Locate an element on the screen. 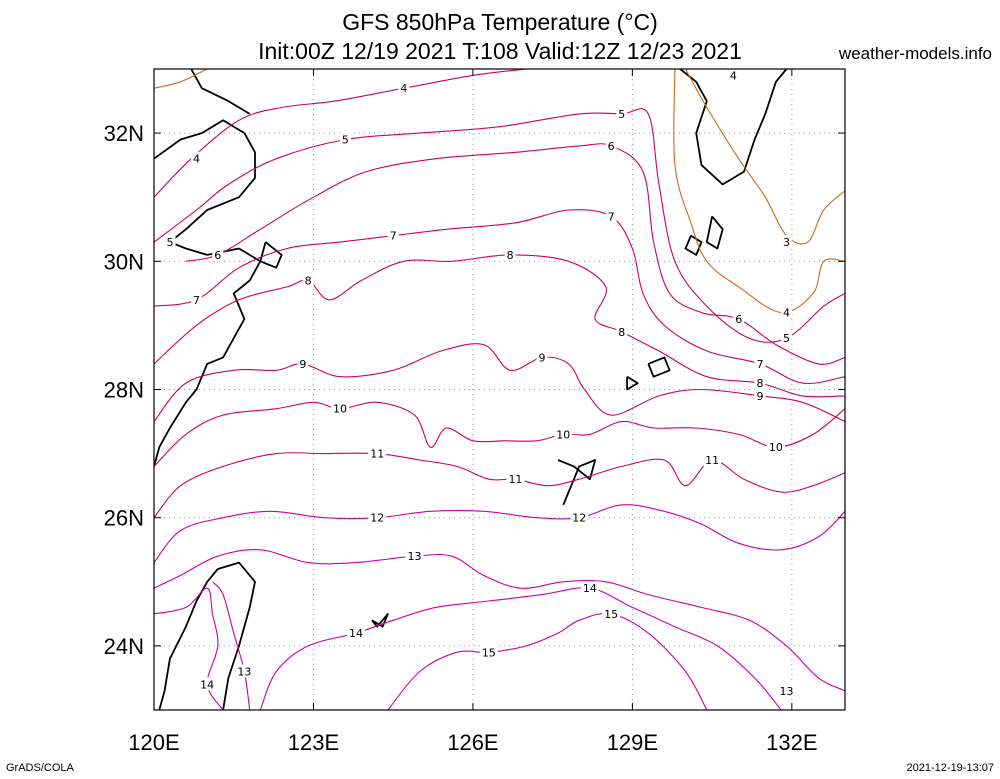  generated-time: 2021-12-19-13:07 is located at coordinates (950, 768).